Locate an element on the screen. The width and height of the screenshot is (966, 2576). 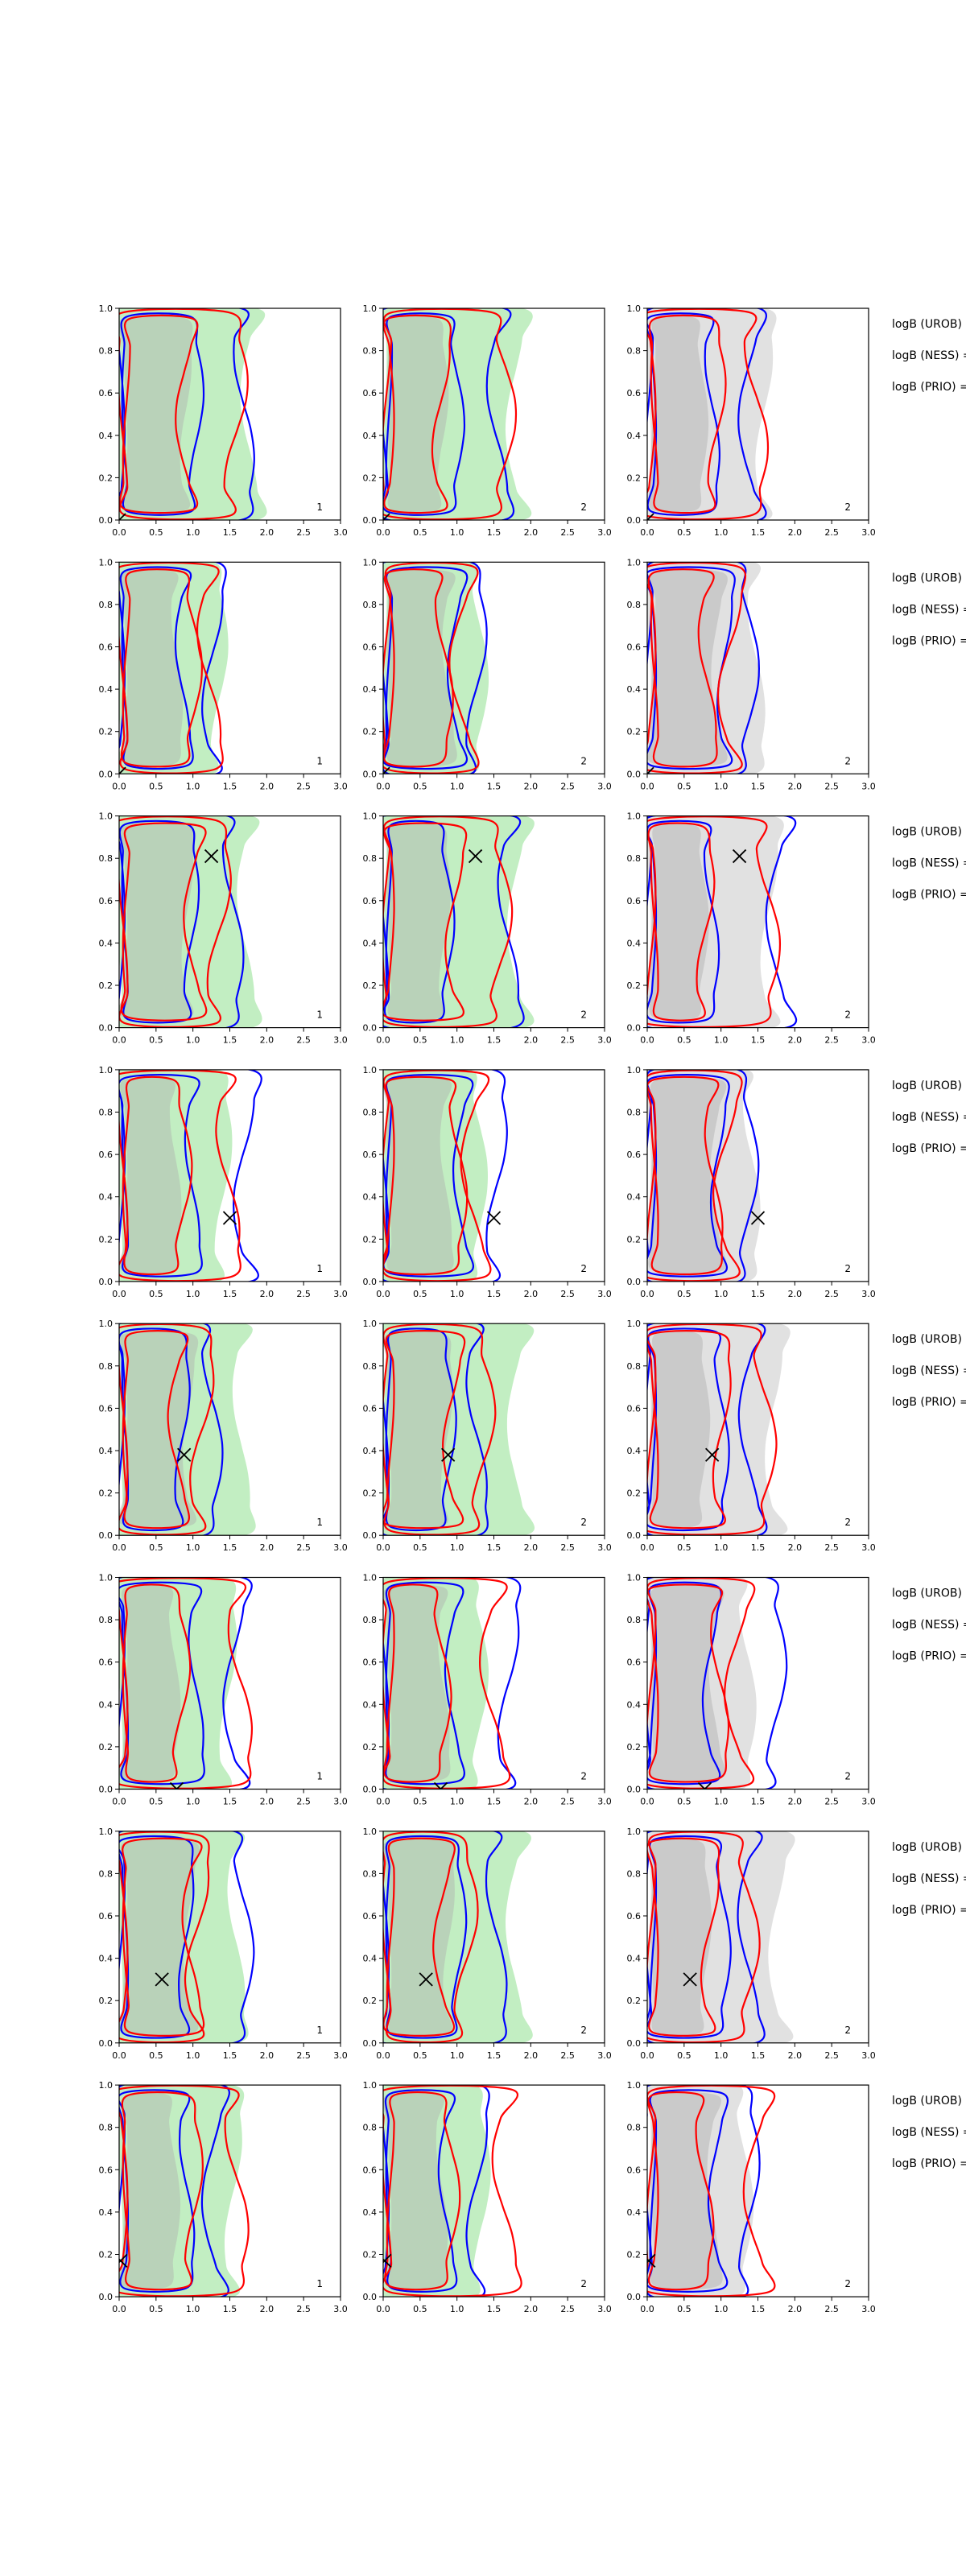
panel-r1-c2: 0.0 0.5 1.0 1.5 2.0 2.5 3.0 0.0 0.2 0.4 0.6 0.8 1.0 2 is located at coordinates (487, 421).